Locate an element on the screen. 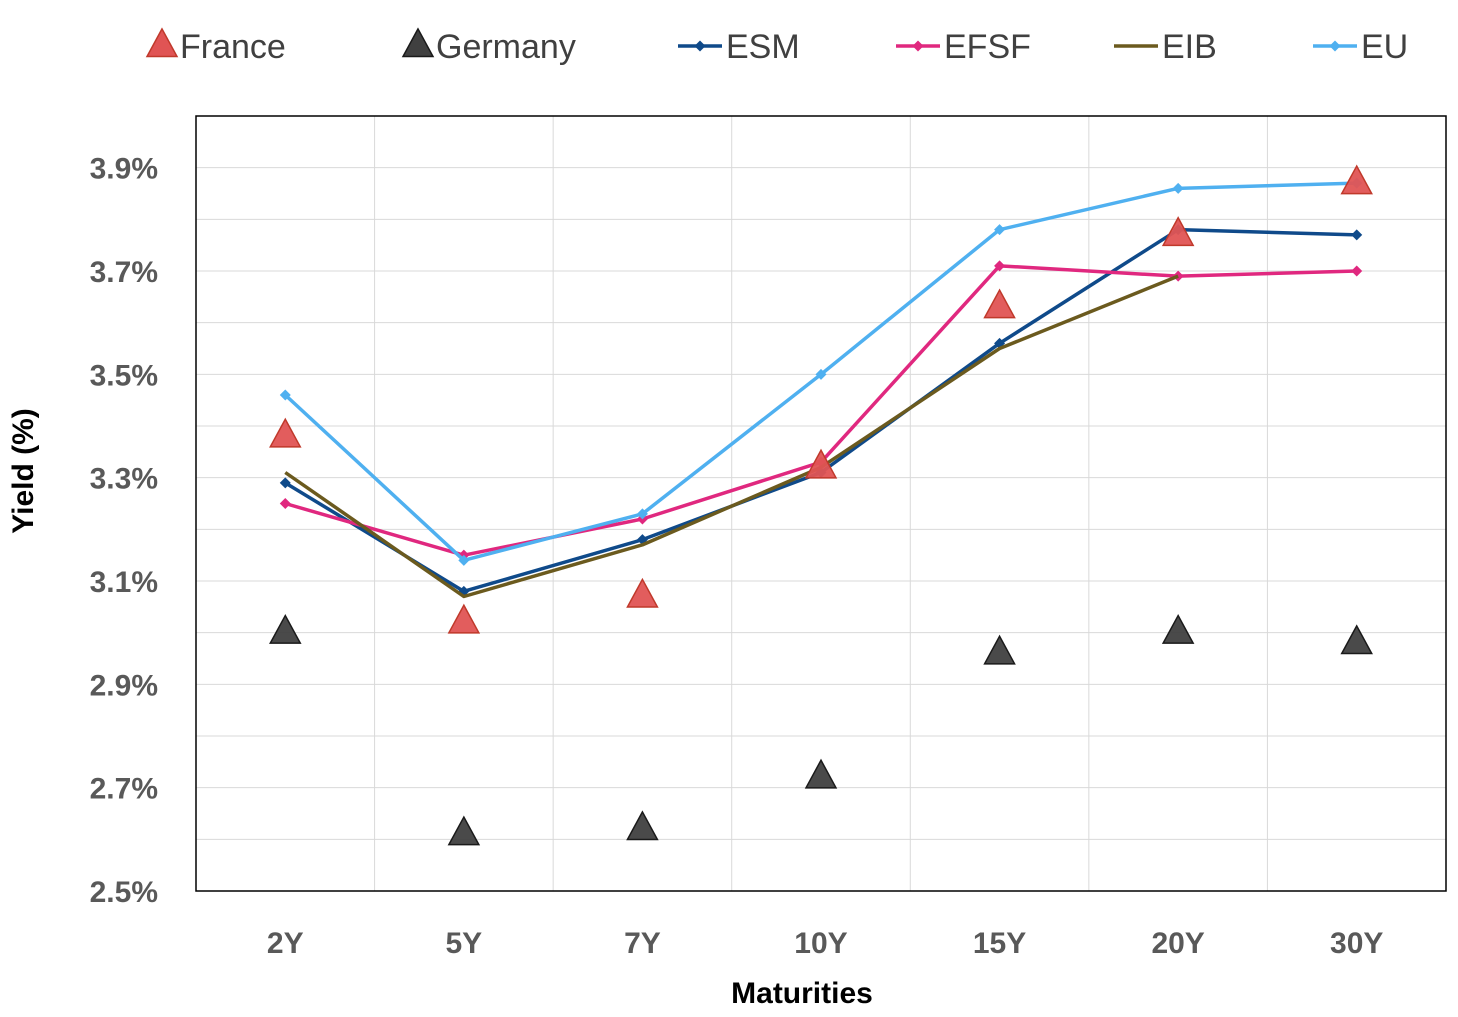 This screenshot has height=1017, width=1458. x-axis-title: Maturities is located at coordinates (802, 993).